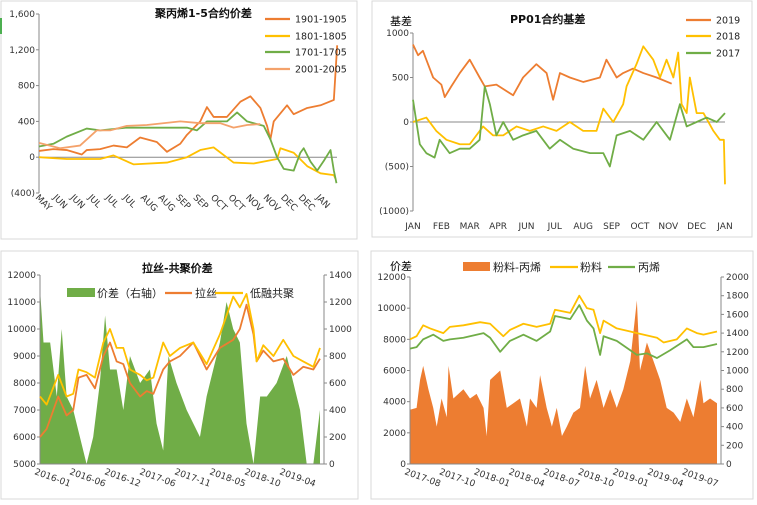 The width and height of the screenshot is (757, 505). What do you see at coordinates (649, 267) in the screenshot?
I see `legend-label: 丙烯` at bounding box center [649, 267].